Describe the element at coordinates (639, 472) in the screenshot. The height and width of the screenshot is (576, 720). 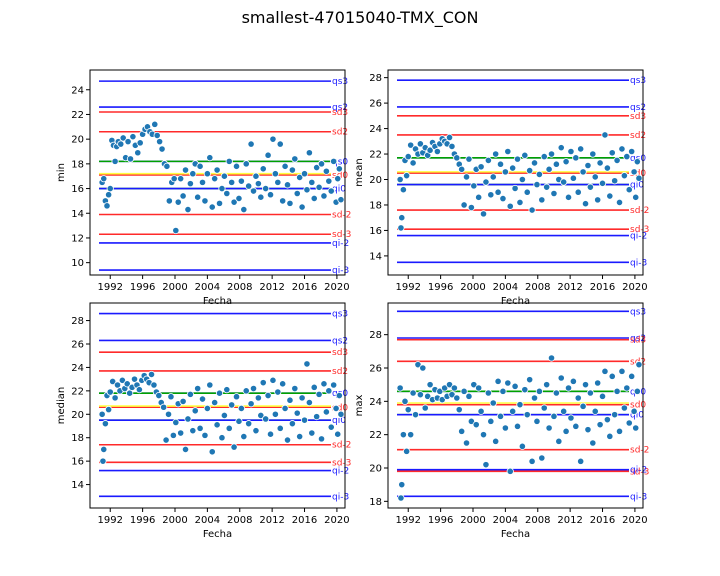
I see `reference-line-label: sd-3` at that location.